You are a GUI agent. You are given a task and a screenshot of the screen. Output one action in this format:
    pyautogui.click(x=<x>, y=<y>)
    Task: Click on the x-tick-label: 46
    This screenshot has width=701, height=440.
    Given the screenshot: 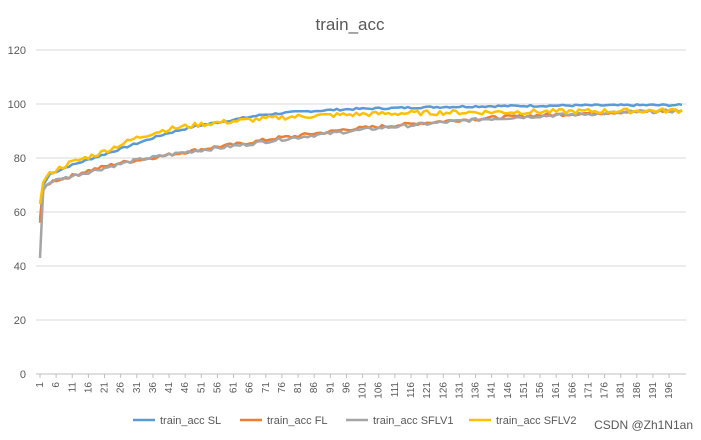 What is the action you would take?
    pyautogui.click(x=185, y=388)
    